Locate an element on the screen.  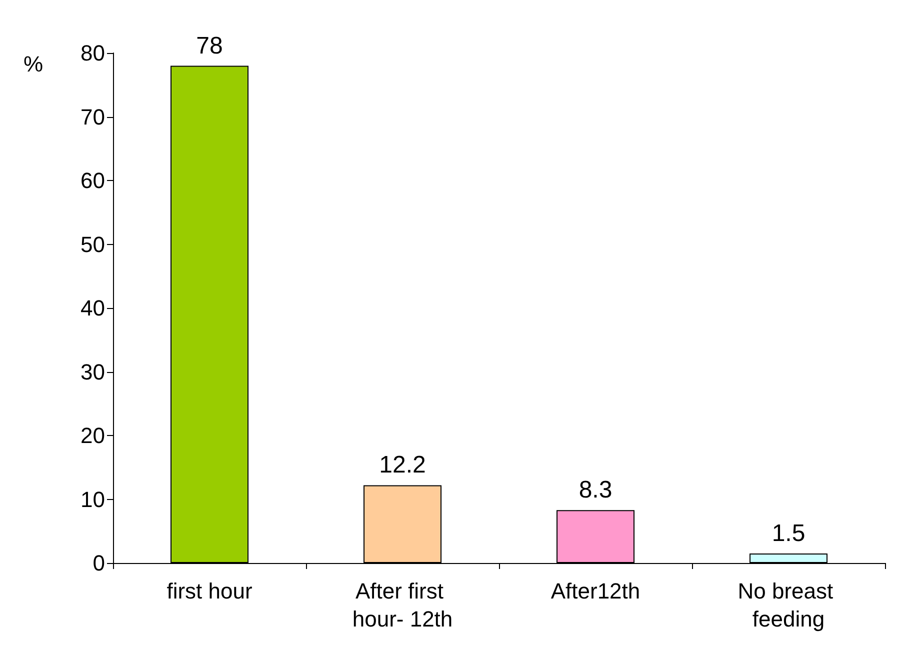
data-label: 8.3 is located at coordinates (595, 490).